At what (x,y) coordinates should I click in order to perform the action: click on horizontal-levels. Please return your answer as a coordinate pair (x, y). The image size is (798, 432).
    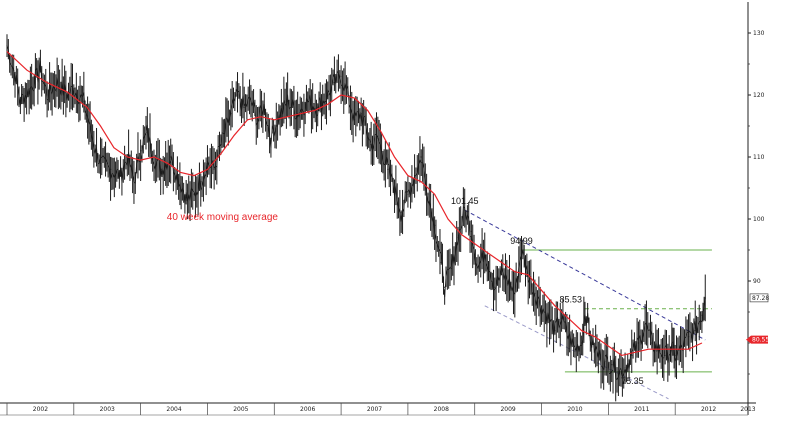
    Looking at the image, I should click on (616, 311).